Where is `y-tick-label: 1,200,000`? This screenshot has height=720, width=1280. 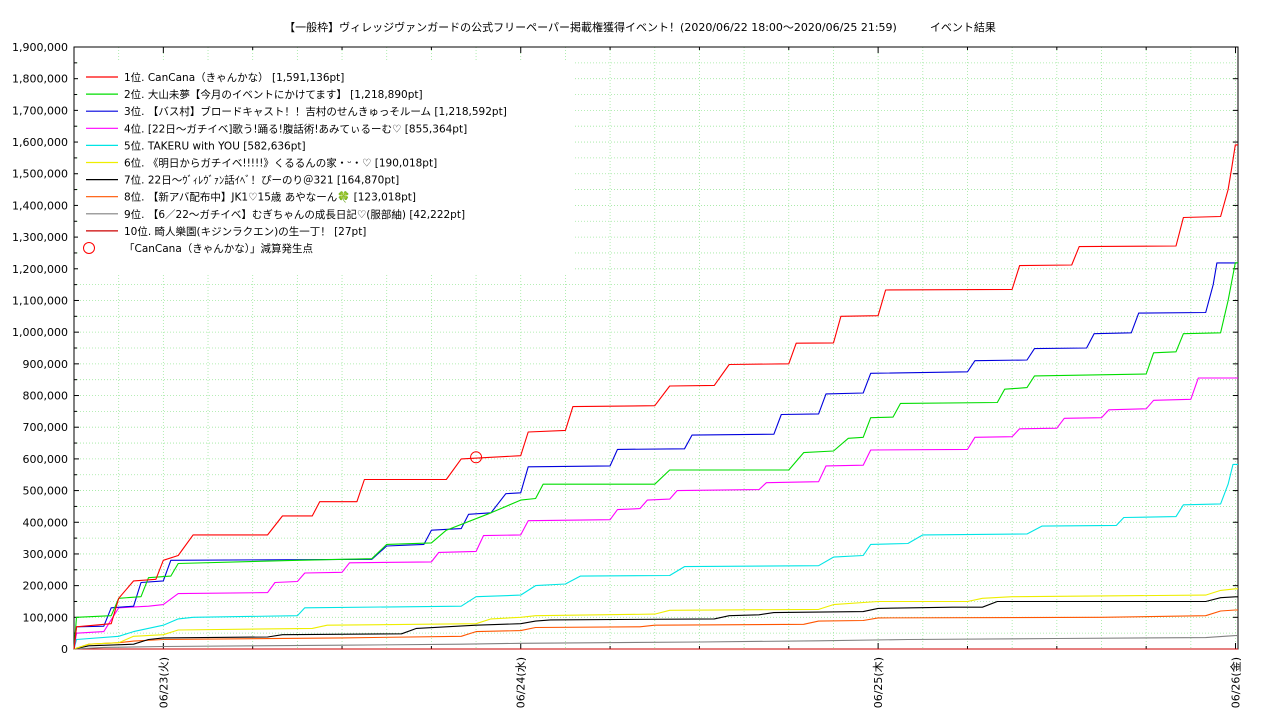 y-tick-label: 1,200,000 is located at coordinates (40, 269).